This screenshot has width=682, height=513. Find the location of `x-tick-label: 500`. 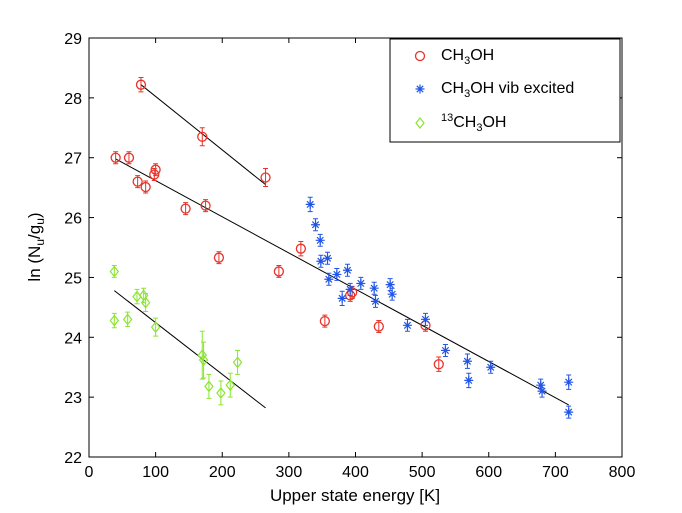

x-tick-label: 500 is located at coordinates (422, 472).